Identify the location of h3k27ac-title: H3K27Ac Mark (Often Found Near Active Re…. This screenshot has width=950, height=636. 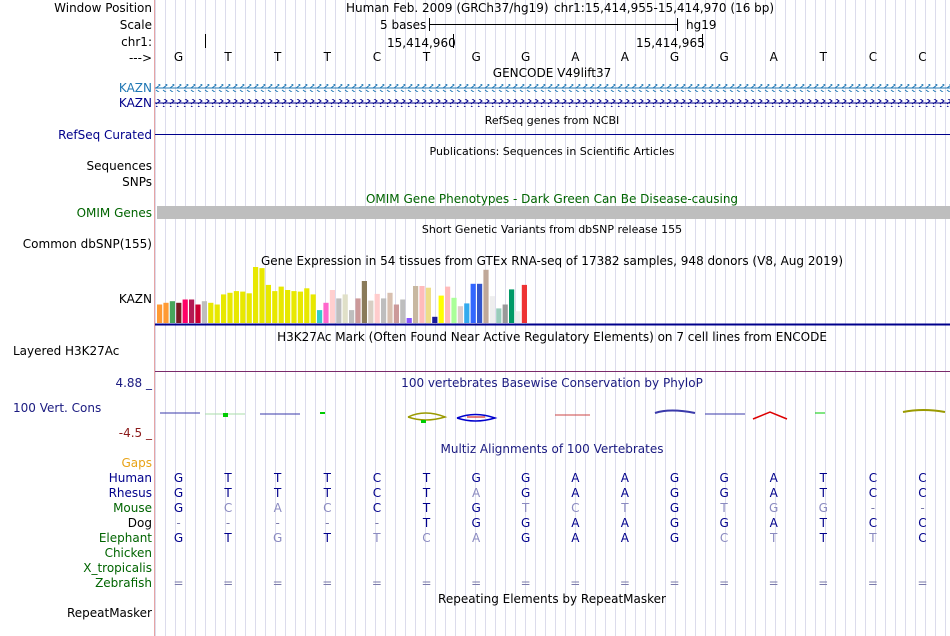
(552, 337).